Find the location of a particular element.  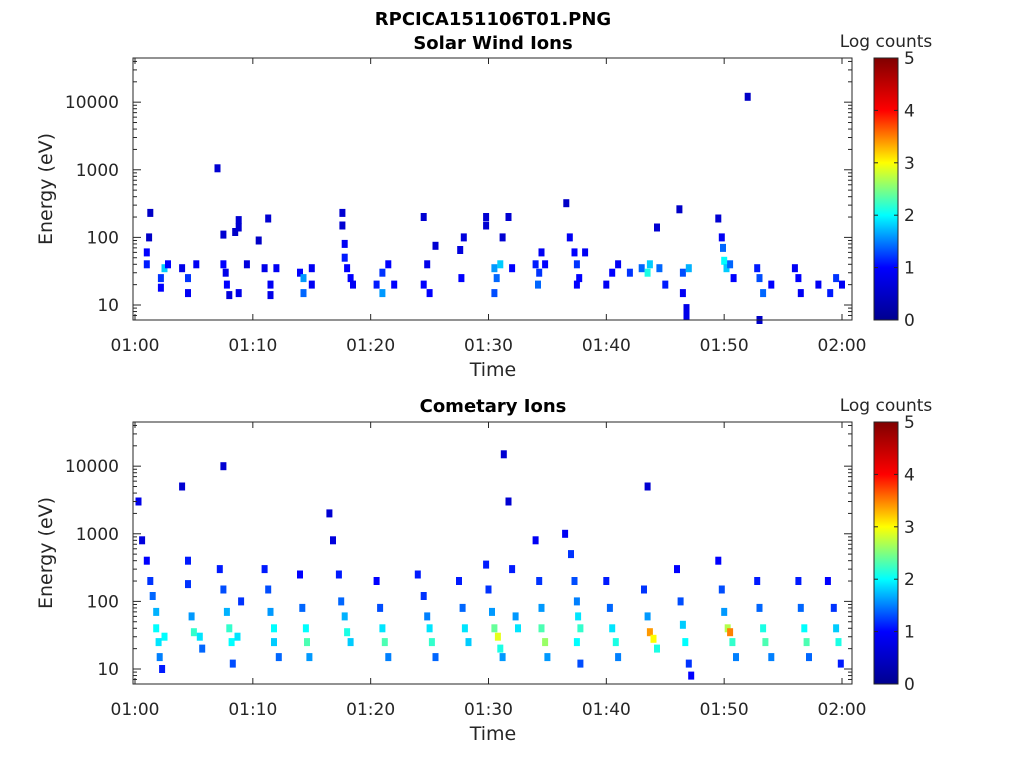

y-tick-label: 10 is located at coordinates (108, 670).